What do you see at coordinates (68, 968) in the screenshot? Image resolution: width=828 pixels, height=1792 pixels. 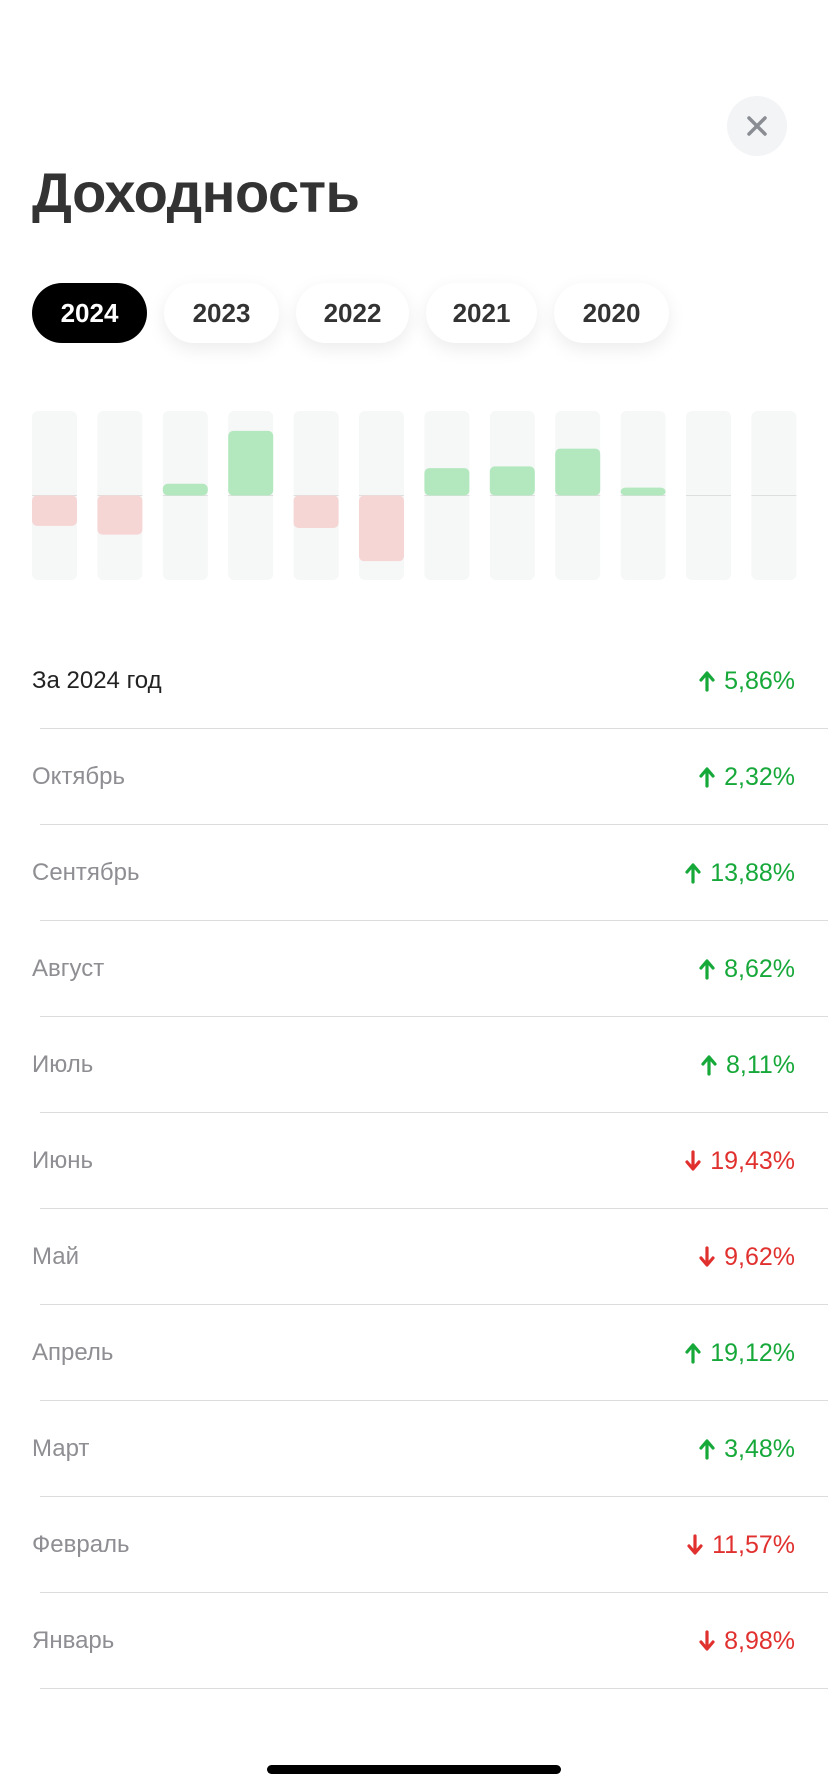 I see `row-label: Август` at bounding box center [68, 968].